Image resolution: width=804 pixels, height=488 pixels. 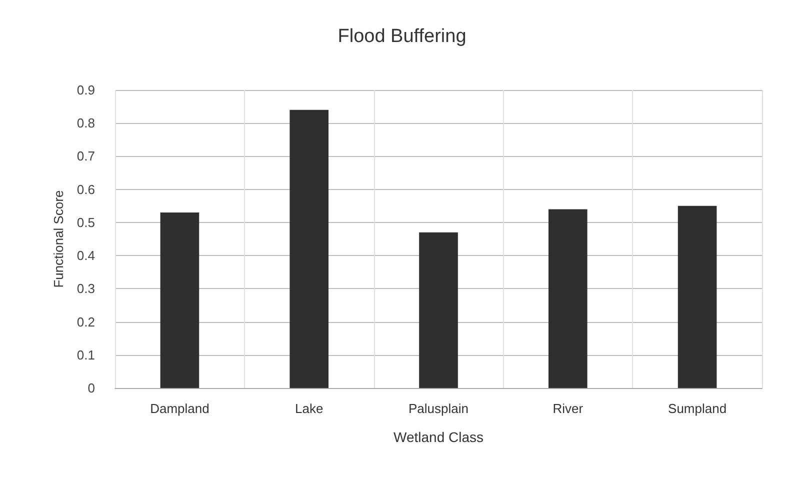 I want to click on y-tick-label: 0.1, so click(x=85, y=354).